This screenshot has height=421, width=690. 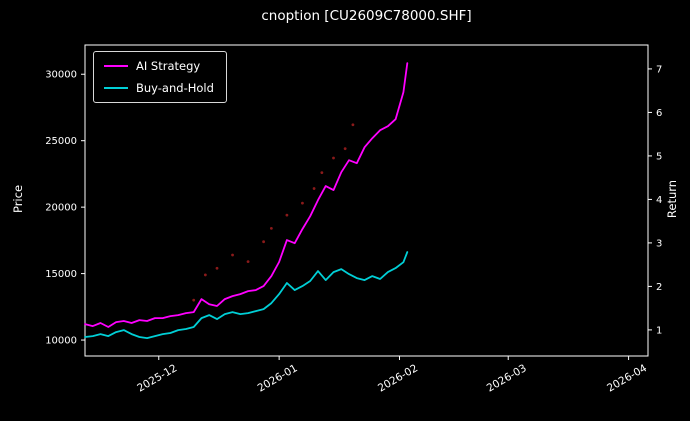 I want to click on return-tick-label: 5, so click(x=659, y=156).